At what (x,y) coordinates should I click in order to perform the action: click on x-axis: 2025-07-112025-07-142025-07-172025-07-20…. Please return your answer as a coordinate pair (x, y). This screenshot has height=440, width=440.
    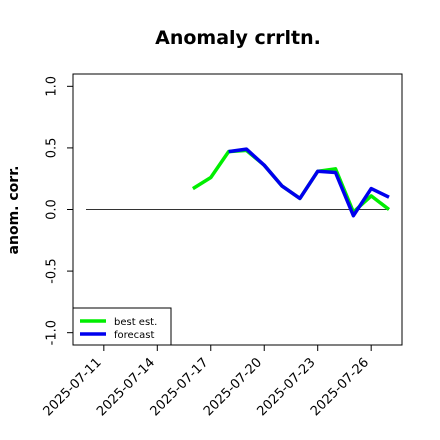
    Looking at the image, I should click on (206, 382).